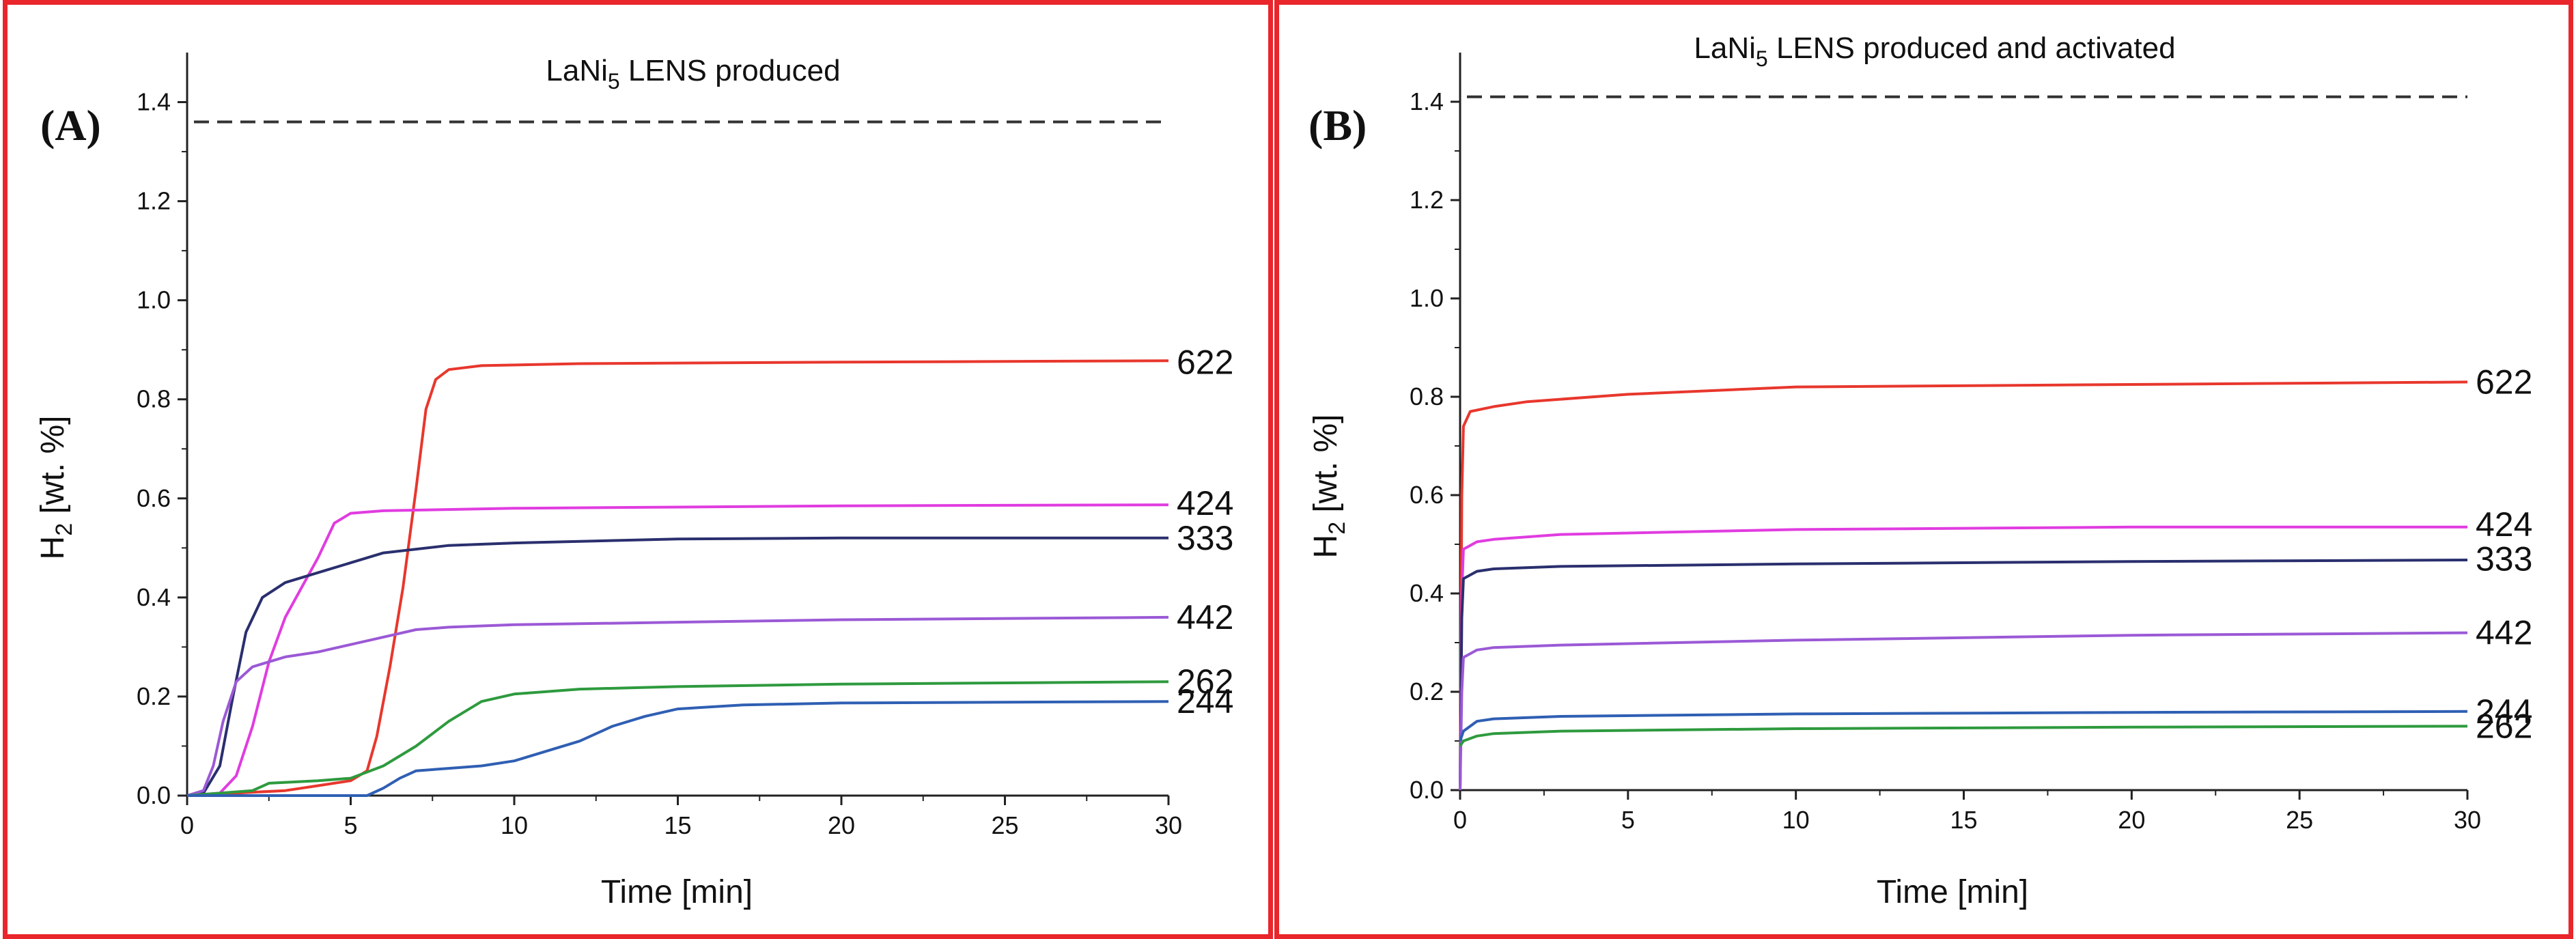 The image size is (2576, 939). What do you see at coordinates (154, 498) in the screenshot?
I see `panel-a-y-tick-label: 0.6` at bounding box center [154, 498].